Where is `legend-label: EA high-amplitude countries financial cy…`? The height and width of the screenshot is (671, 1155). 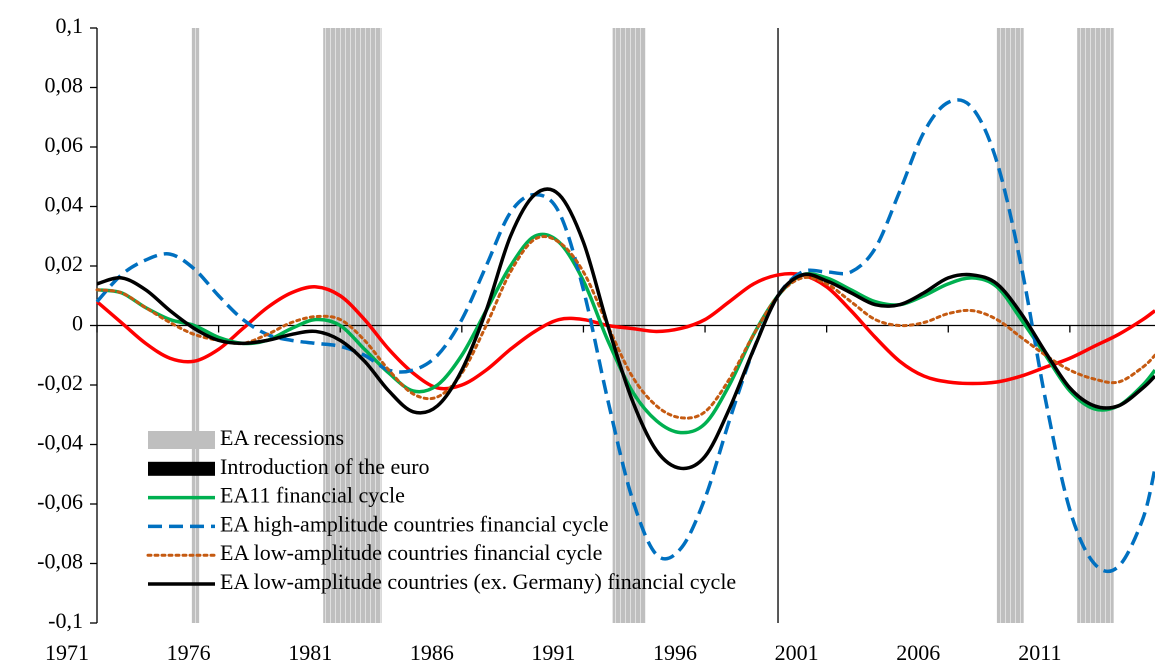
legend-label: EA high-amplitude countries financial cy… is located at coordinates (414, 523).